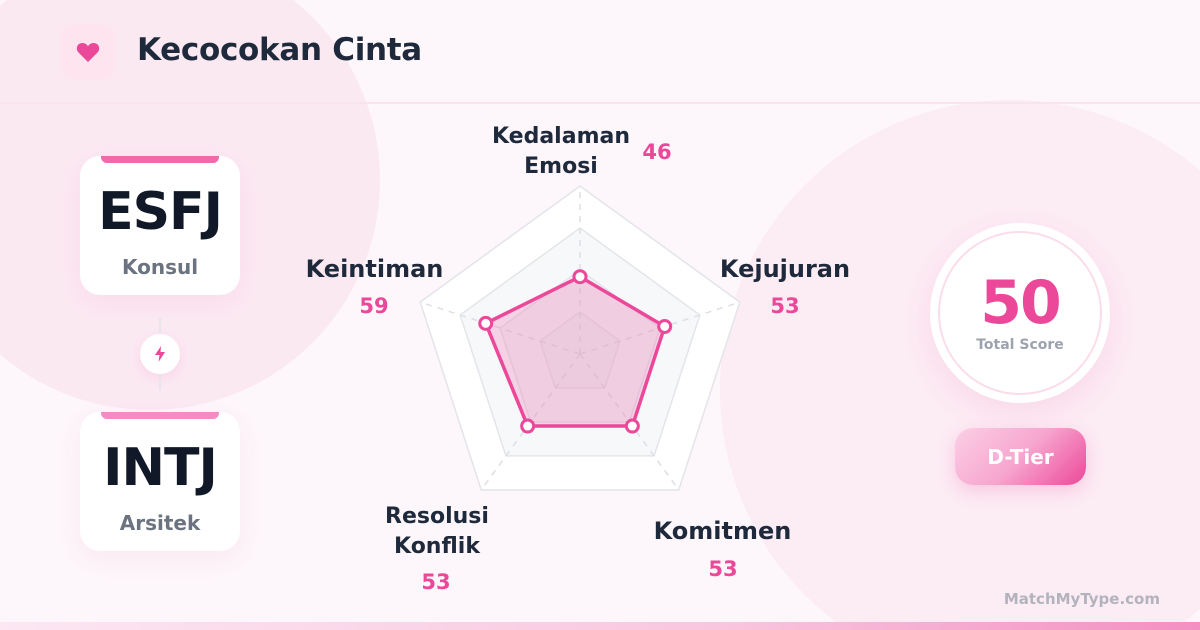  I want to click on connector-line-top, so click(160, 325).